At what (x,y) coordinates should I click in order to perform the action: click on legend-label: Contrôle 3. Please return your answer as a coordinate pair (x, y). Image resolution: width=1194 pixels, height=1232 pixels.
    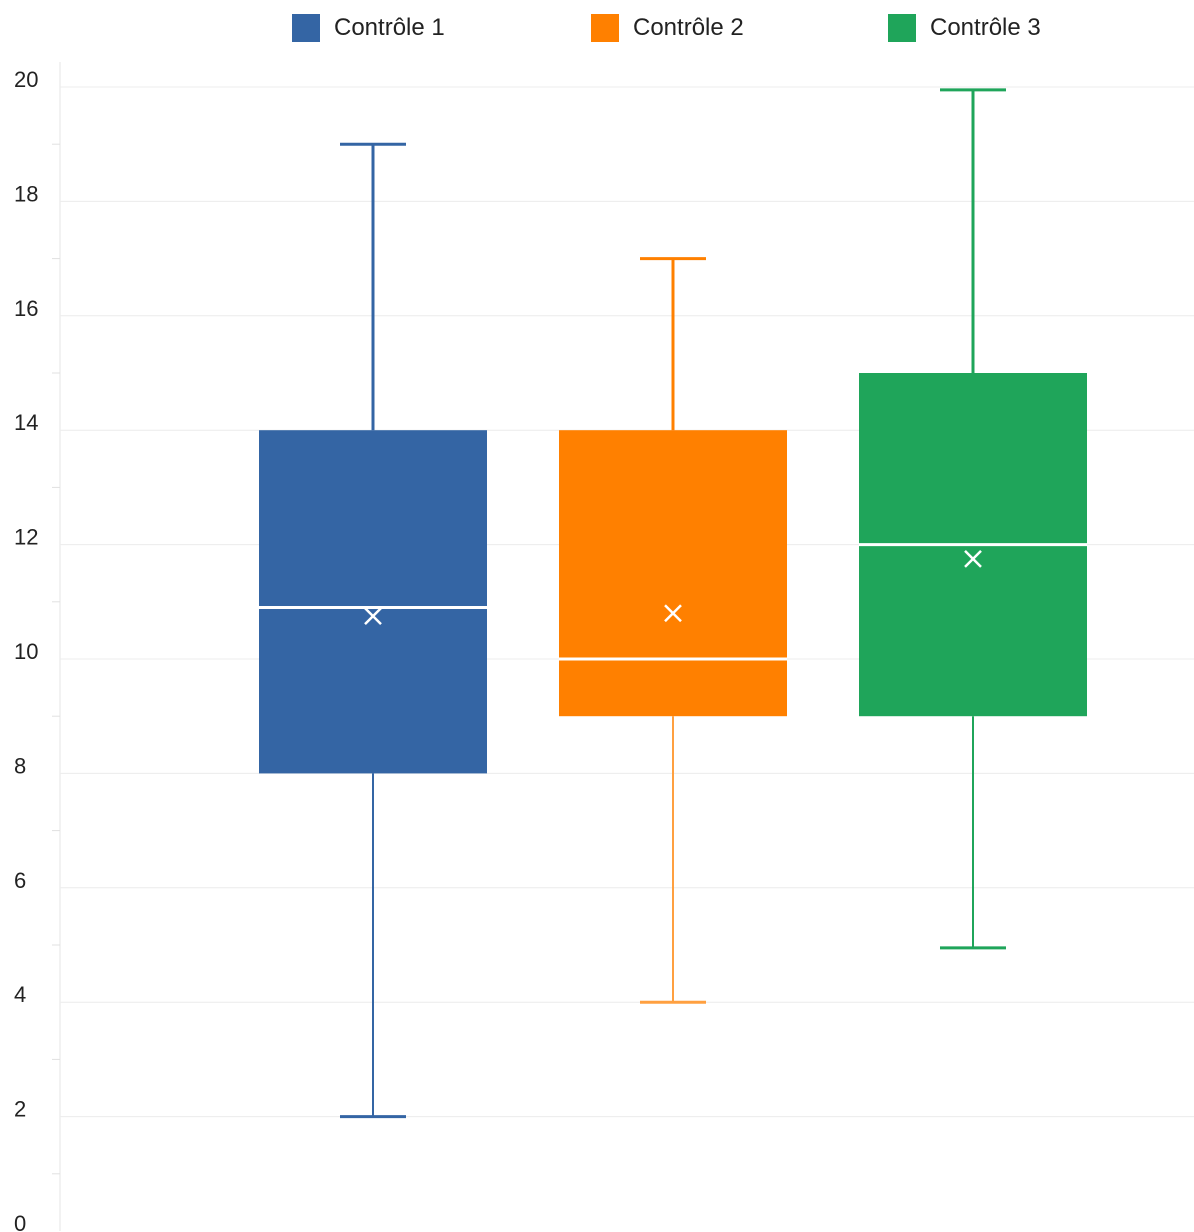
    Looking at the image, I should click on (985, 27).